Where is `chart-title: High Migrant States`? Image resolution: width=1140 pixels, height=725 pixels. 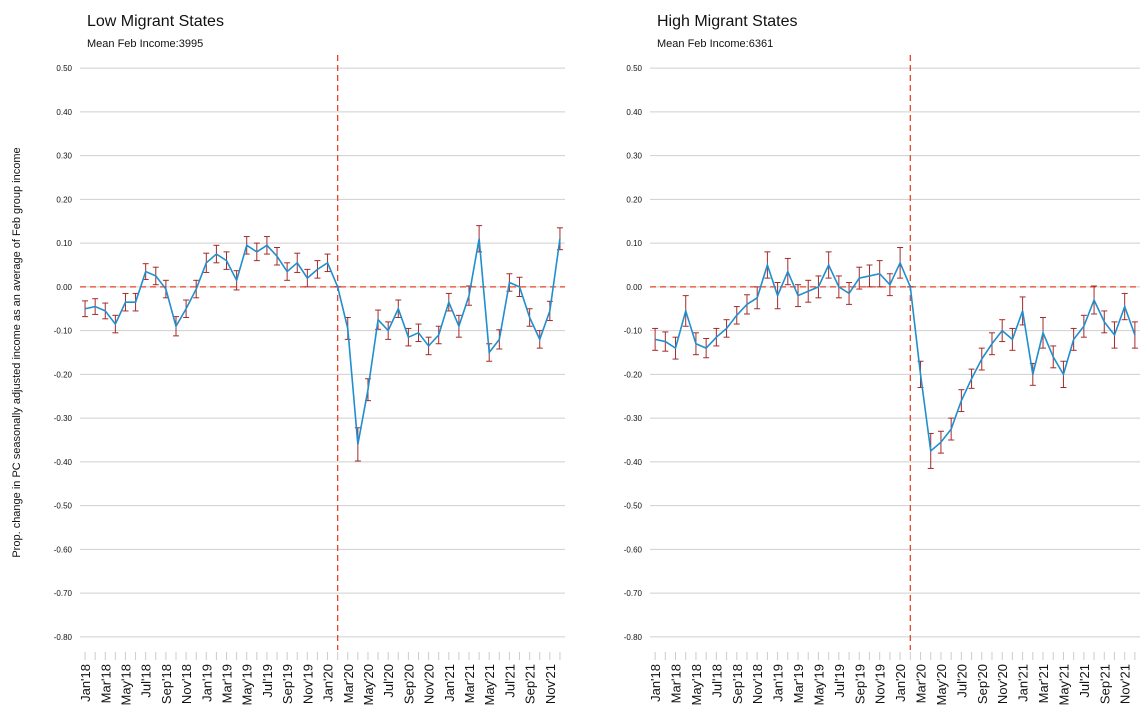 chart-title: High Migrant States is located at coordinates (727, 21).